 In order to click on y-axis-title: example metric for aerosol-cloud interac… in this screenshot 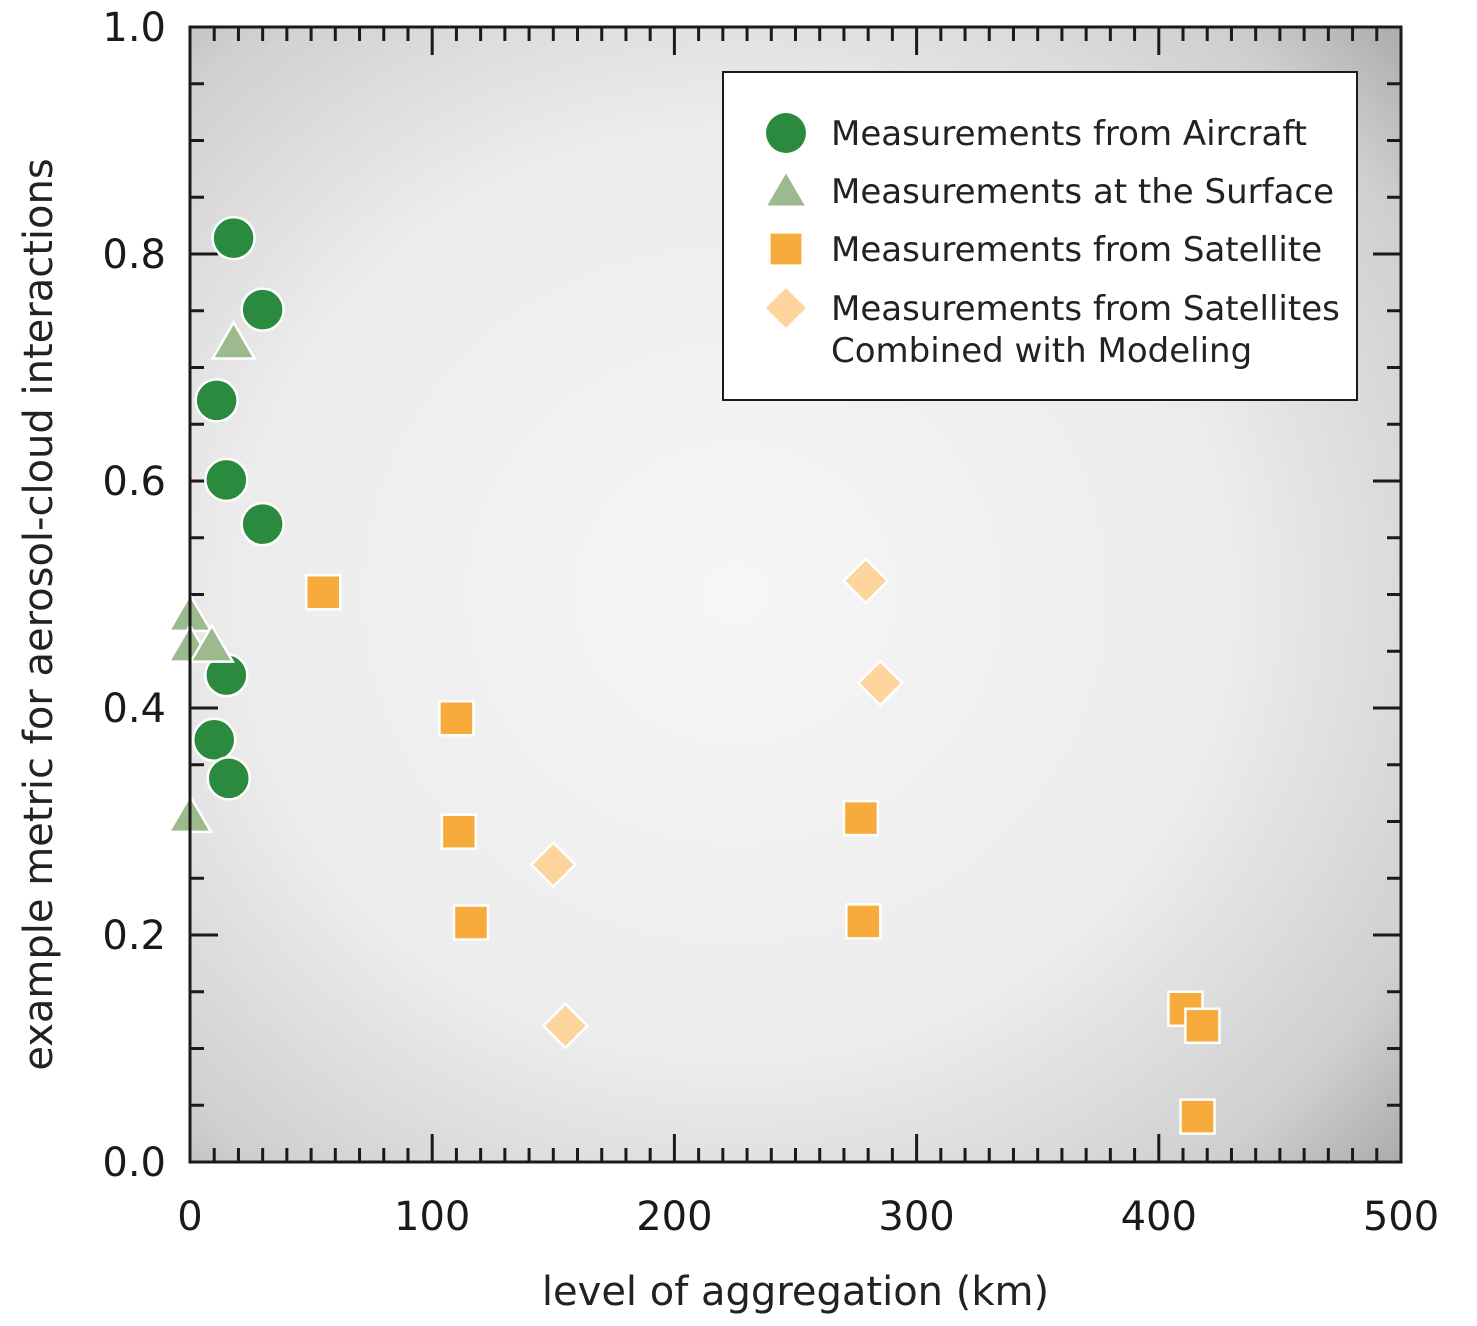, I will do `click(39, 614)`.